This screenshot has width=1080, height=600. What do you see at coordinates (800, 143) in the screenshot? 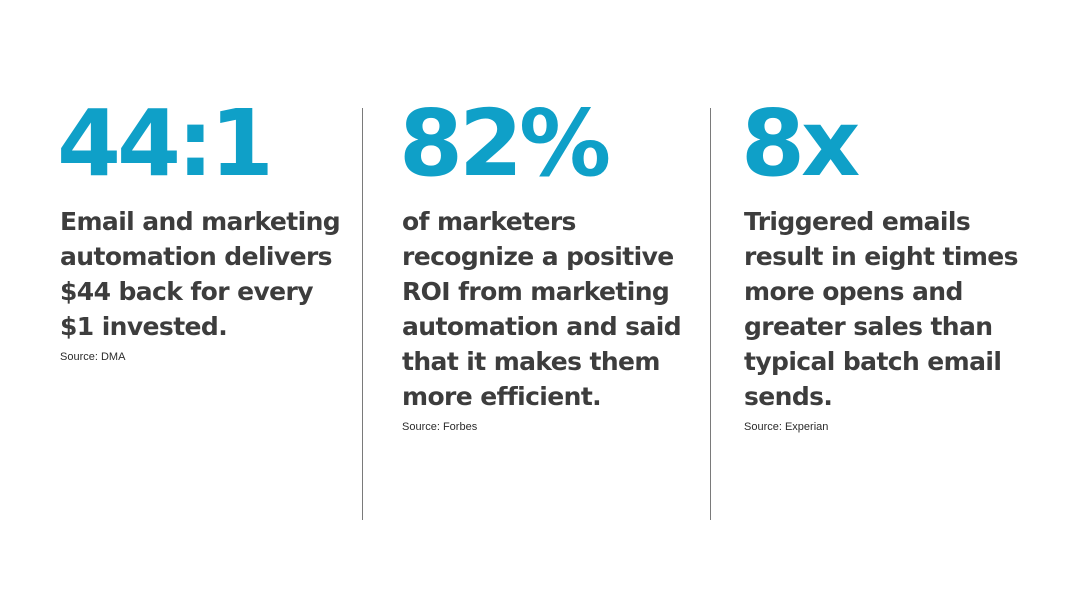
I see `stat-value: 8x` at bounding box center [800, 143].